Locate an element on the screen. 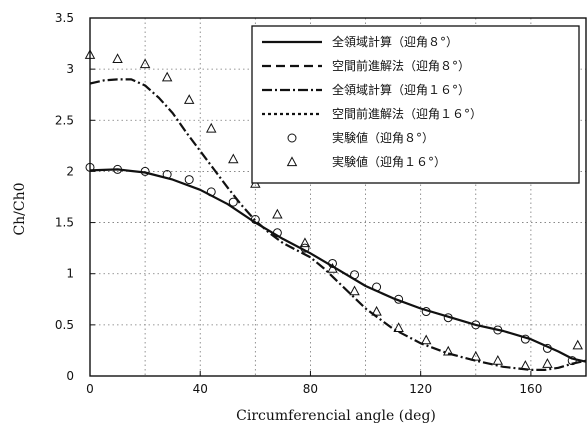 This screenshot has height=429, width=588. y-tick-label: 1.5 is located at coordinates (64, 223).